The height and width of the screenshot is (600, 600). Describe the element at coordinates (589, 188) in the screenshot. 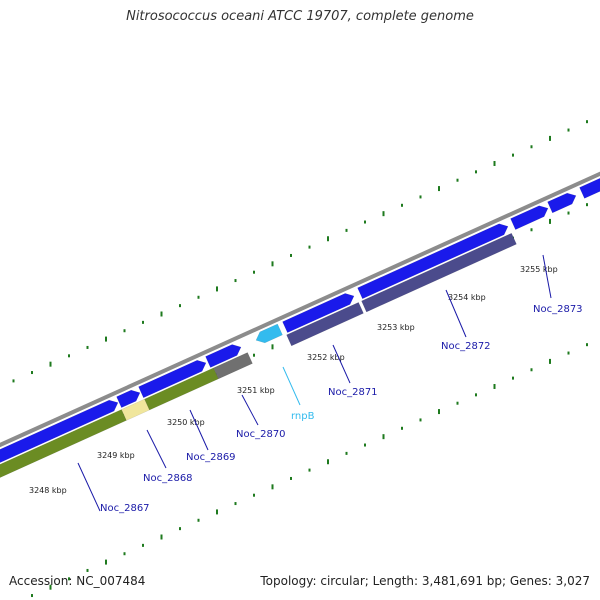

I see `forward-cds-edge` at that location.